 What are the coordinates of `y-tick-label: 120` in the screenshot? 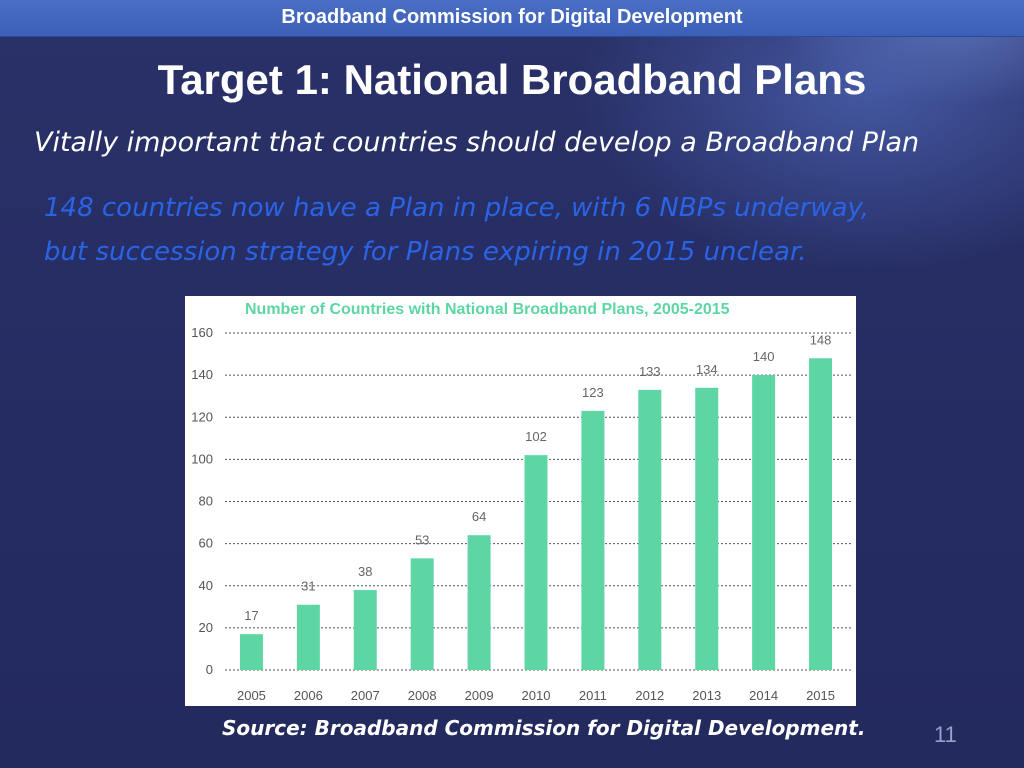 It's located at (202, 416).